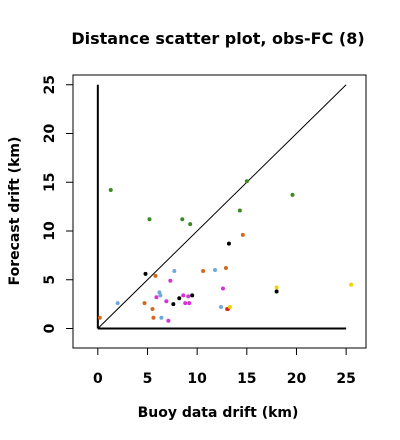  I want to click on x-tick-label: 0, so click(98, 379).